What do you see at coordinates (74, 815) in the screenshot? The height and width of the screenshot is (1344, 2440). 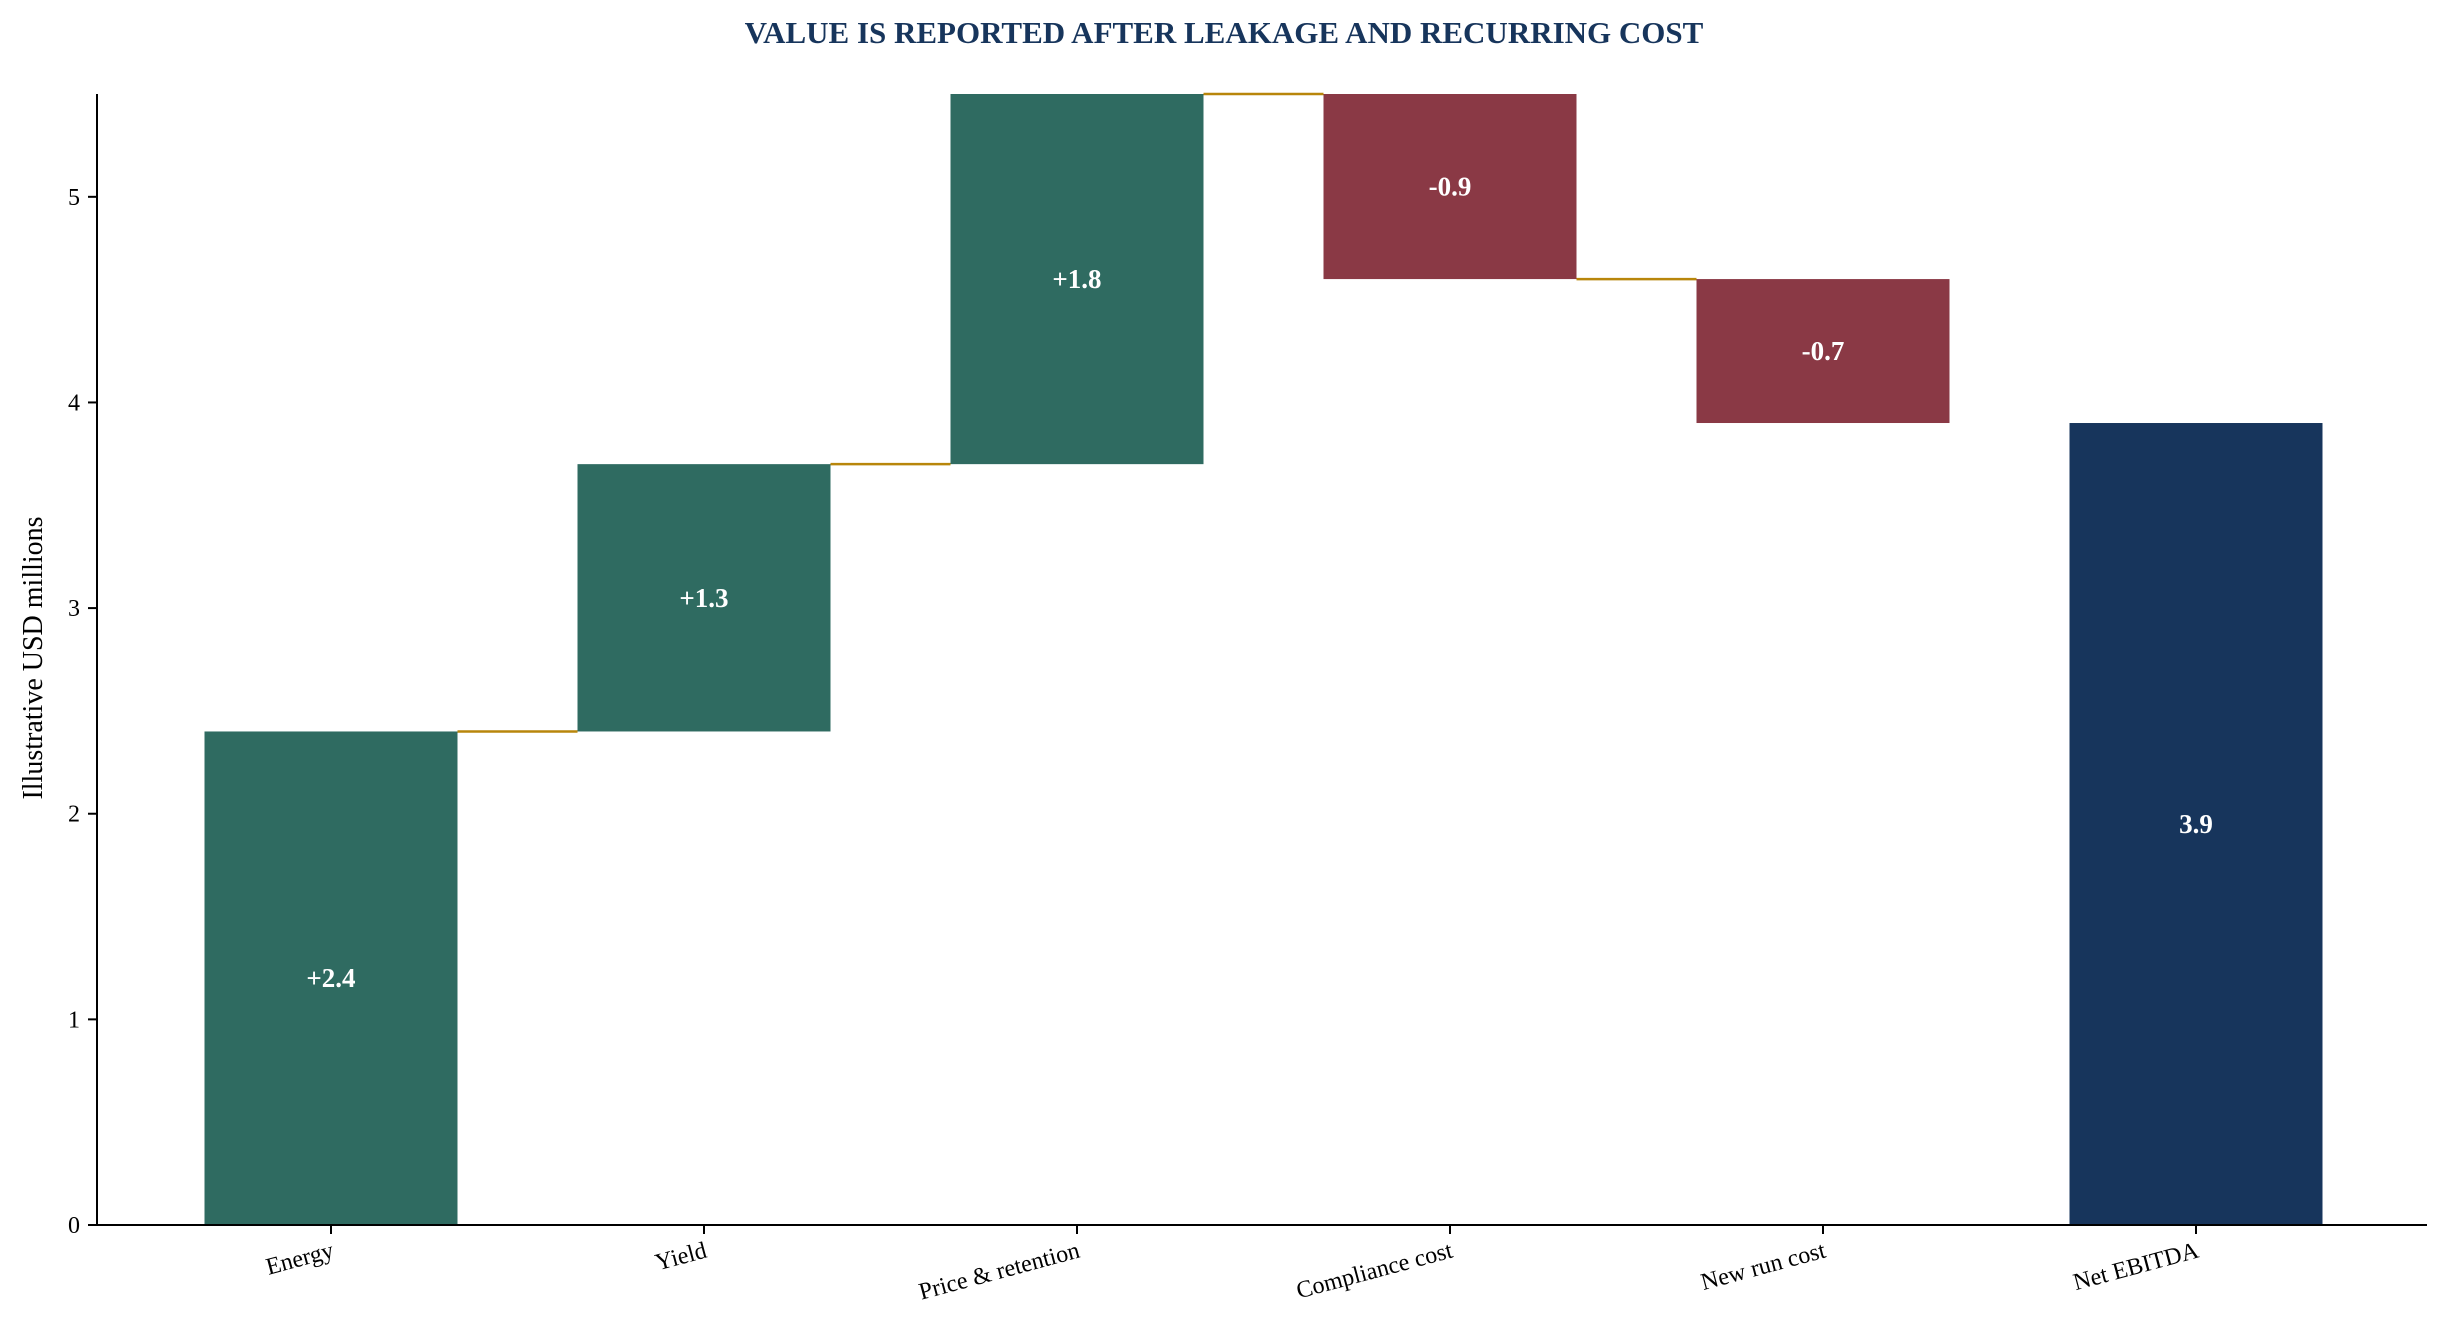 I see `y-tick-label: 2` at bounding box center [74, 815].